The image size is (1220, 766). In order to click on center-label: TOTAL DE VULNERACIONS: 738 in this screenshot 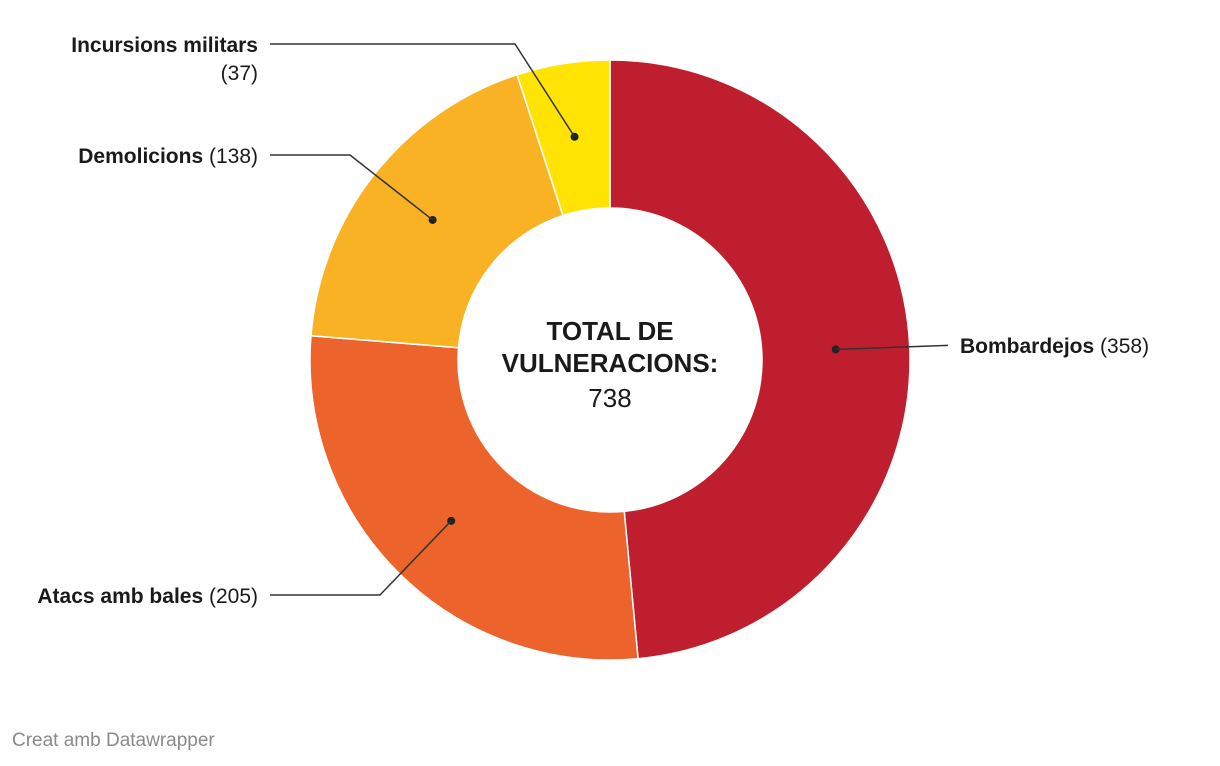, I will do `click(610, 364)`.